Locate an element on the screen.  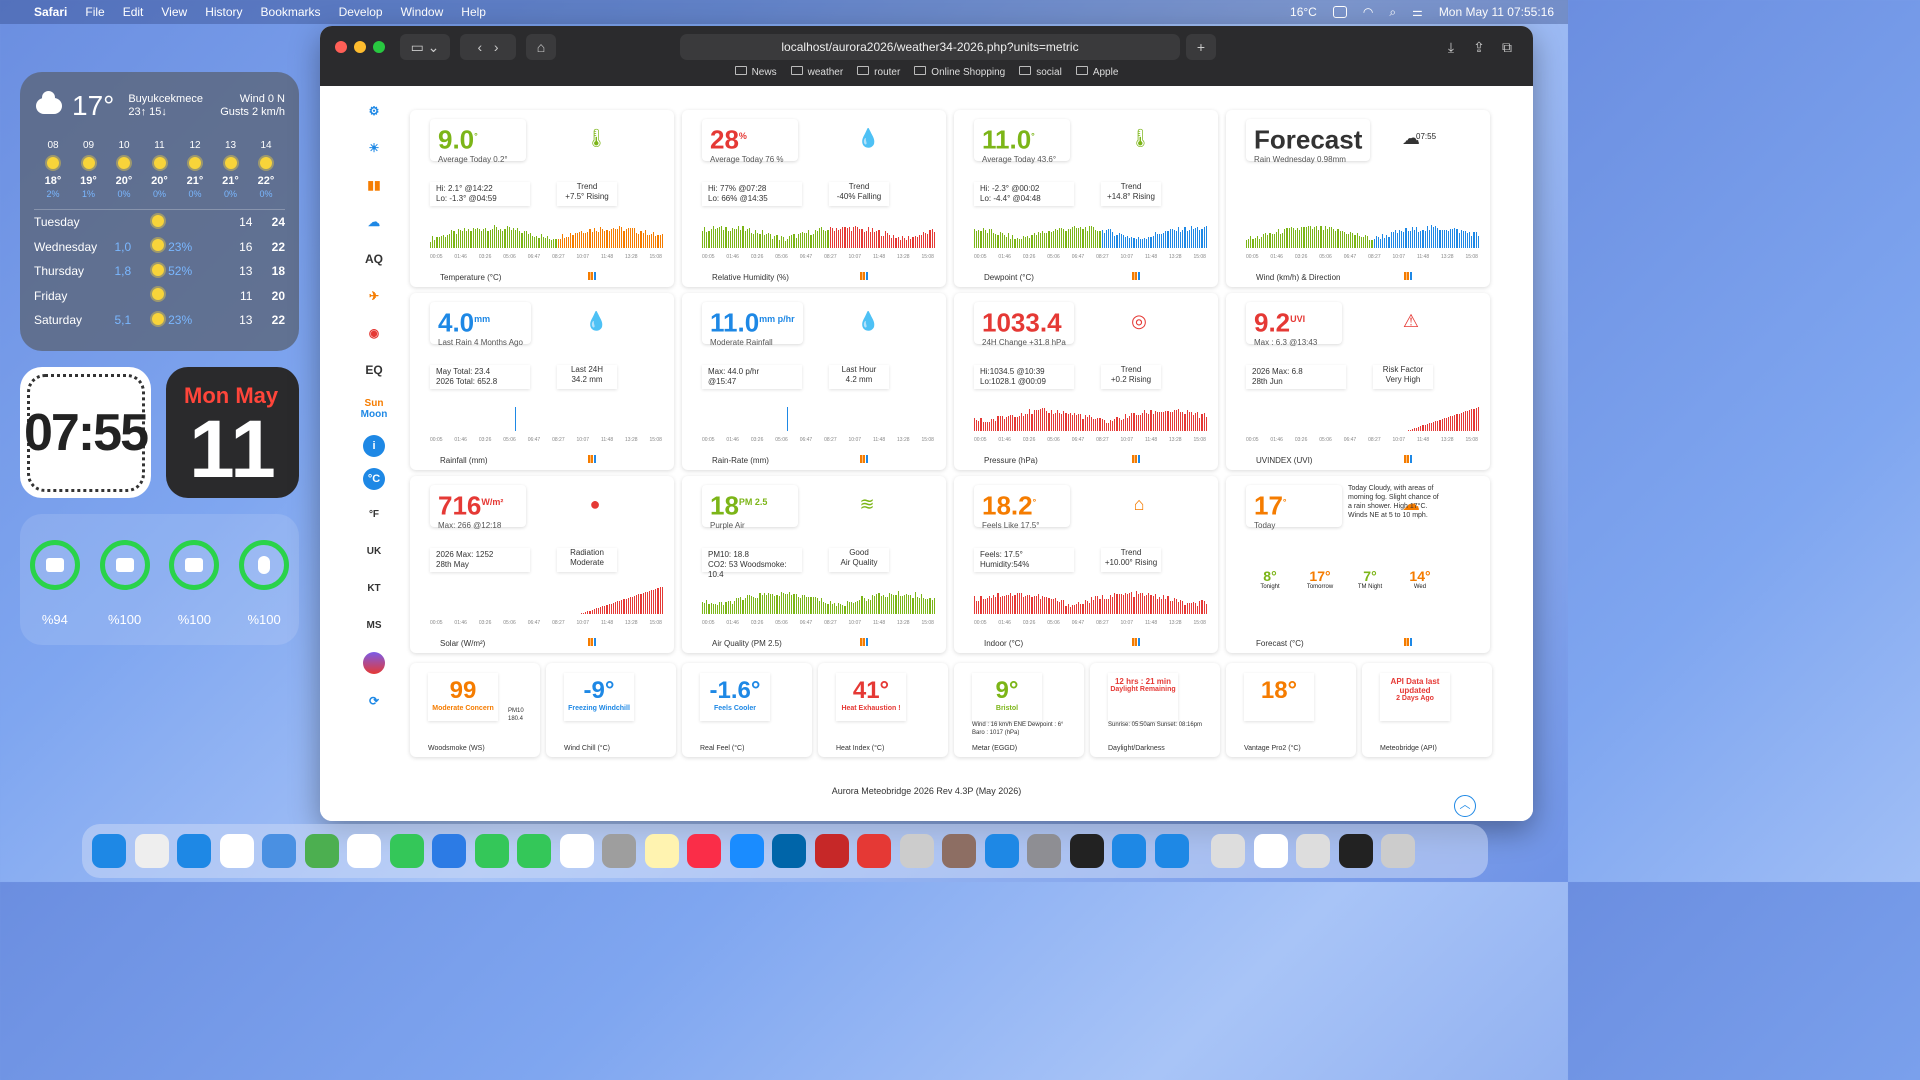
dock-app-mail-icon is located at coordinates (279, 851).